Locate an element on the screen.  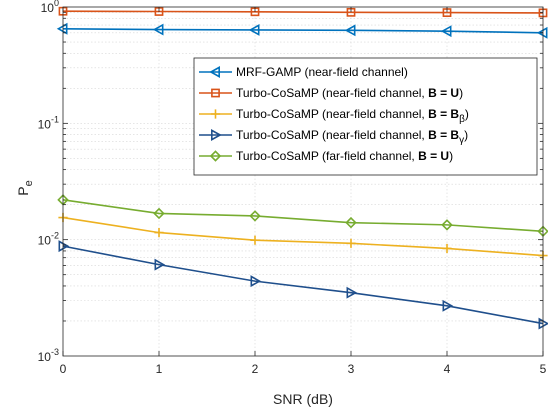
x-tick-label: 3 is located at coordinates (351, 369).